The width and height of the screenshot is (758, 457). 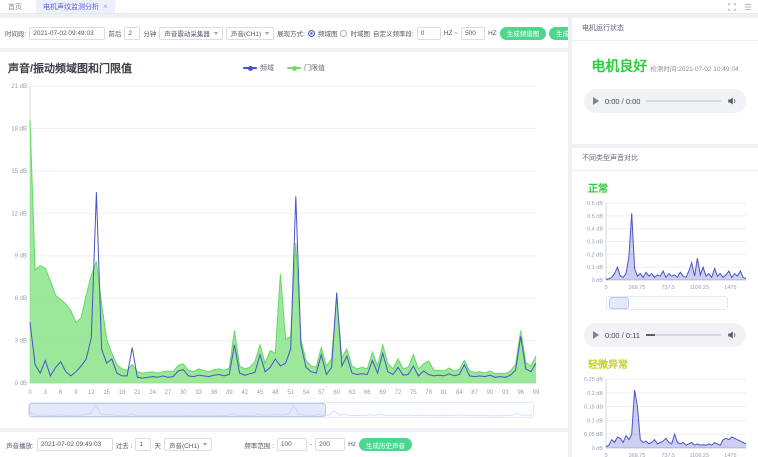 I want to click on sound-playback-bar: 声音播放: 过去 : 天 声音(CH1) 频率范围 : - Hz 生成历史声音, so click(x=284, y=444).